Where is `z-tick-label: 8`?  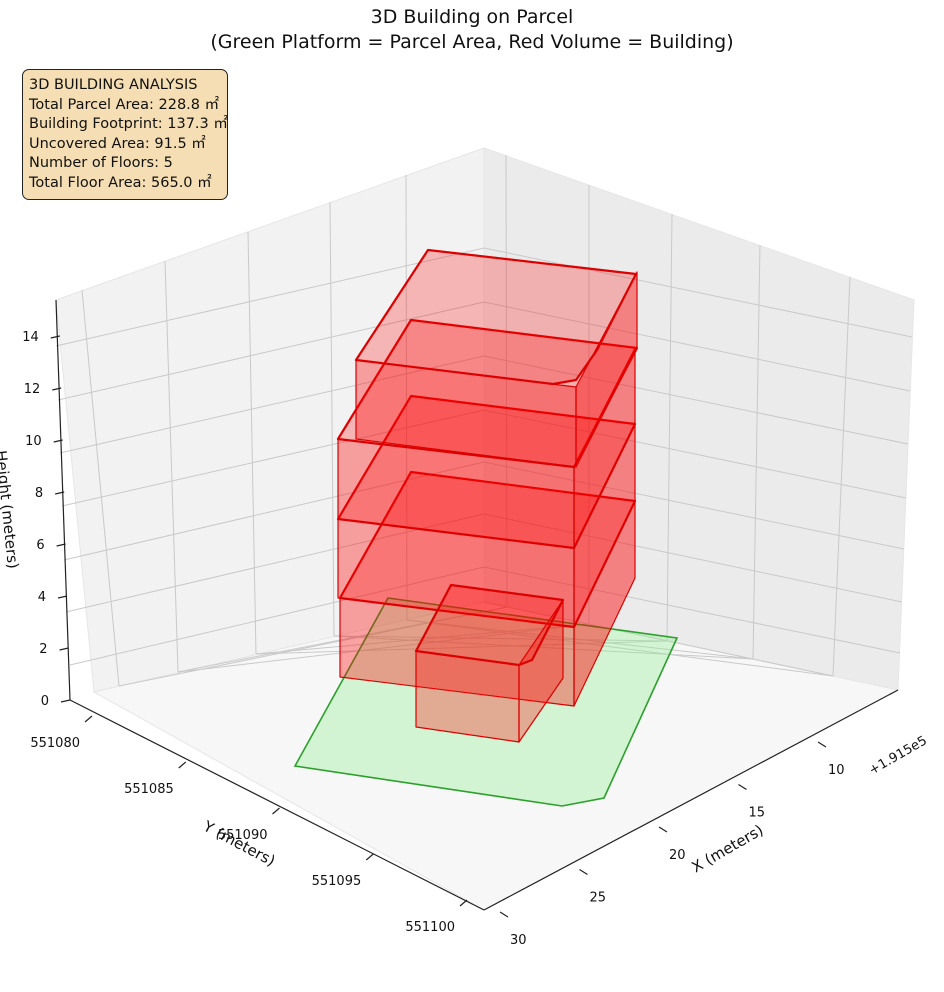
z-tick-label: 8 is located at coordinates (39, 493).